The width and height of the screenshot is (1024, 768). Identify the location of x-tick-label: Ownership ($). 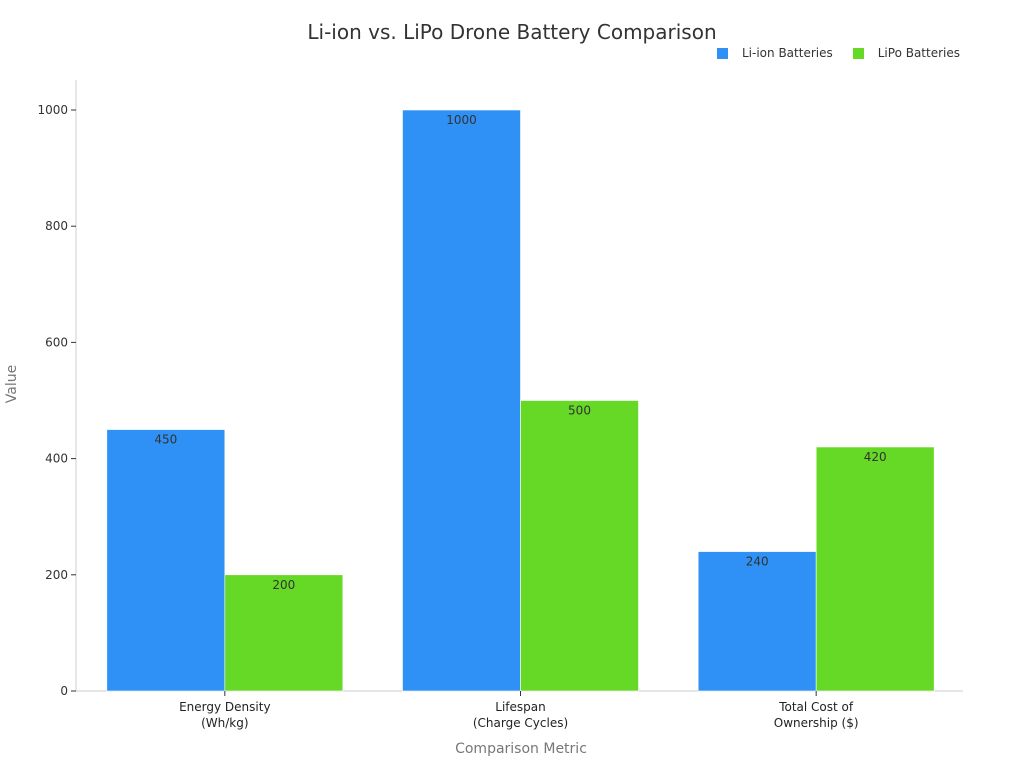
(816, 723).